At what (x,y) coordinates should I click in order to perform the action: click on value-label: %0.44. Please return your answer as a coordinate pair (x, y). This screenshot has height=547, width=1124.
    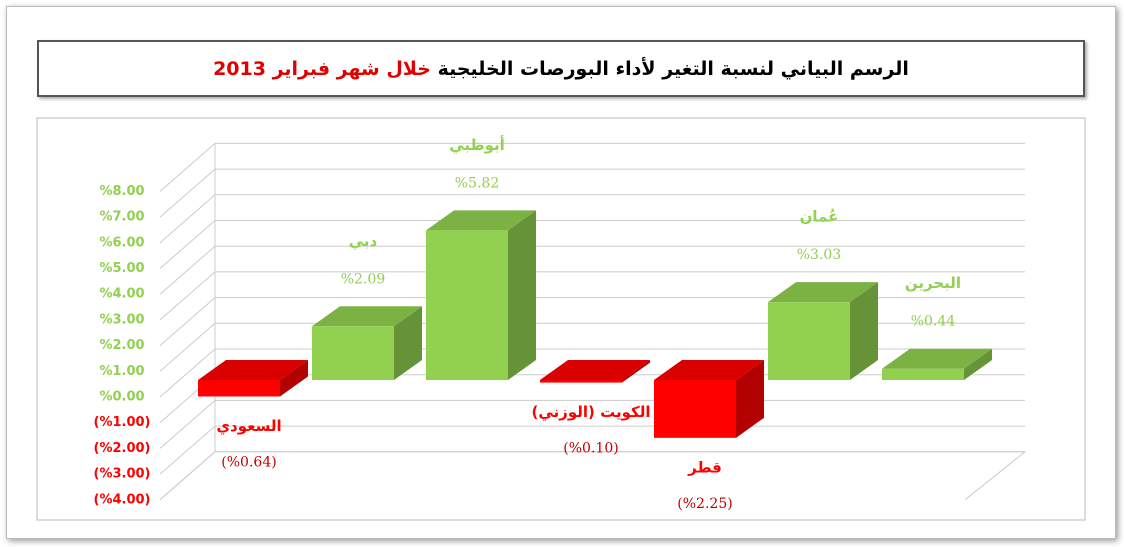
    Looking at the image, I should click on (933, 322).